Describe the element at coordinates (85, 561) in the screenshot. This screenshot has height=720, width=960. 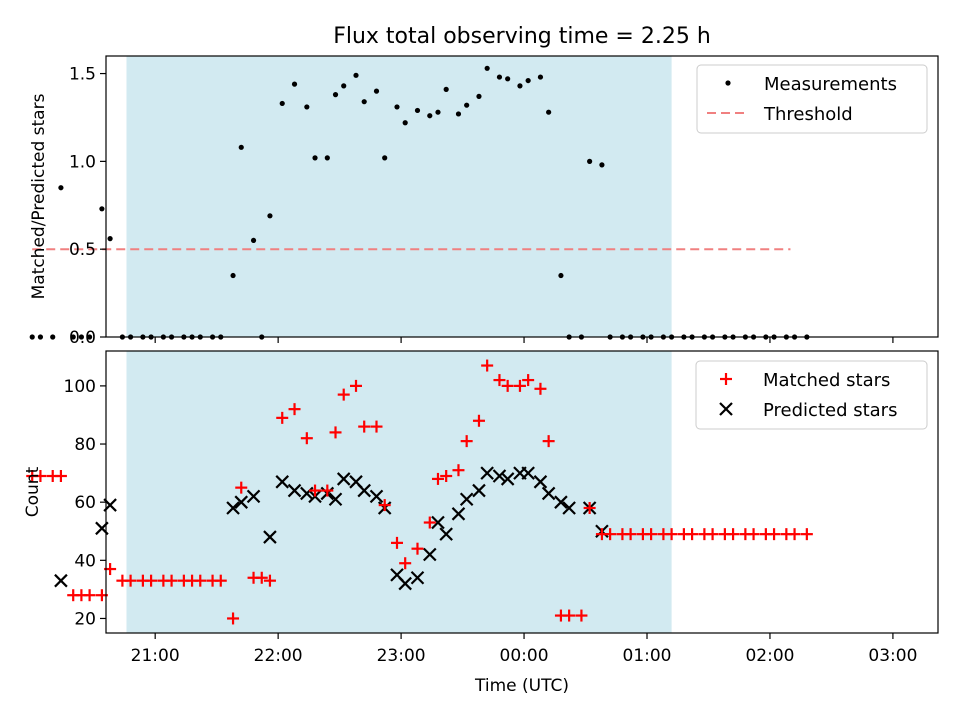
I see `bottom-ytick-label: 40` at that location.